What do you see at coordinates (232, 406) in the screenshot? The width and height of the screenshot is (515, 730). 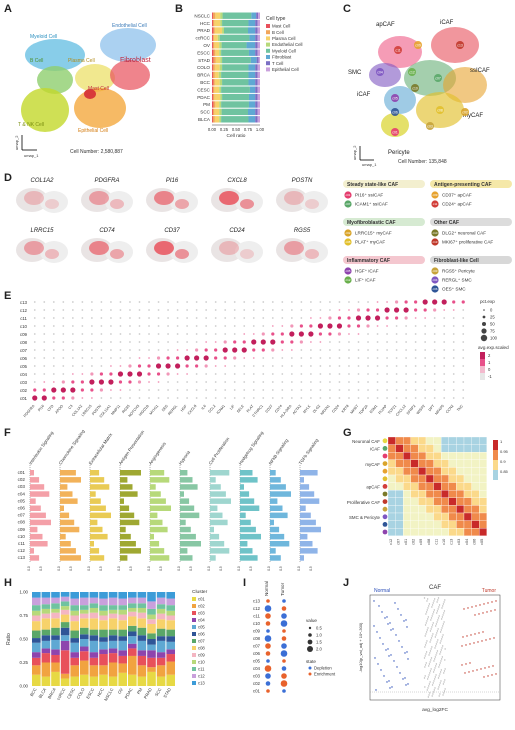 I see `gene-label: LIF` at bounding box center [232, 406].